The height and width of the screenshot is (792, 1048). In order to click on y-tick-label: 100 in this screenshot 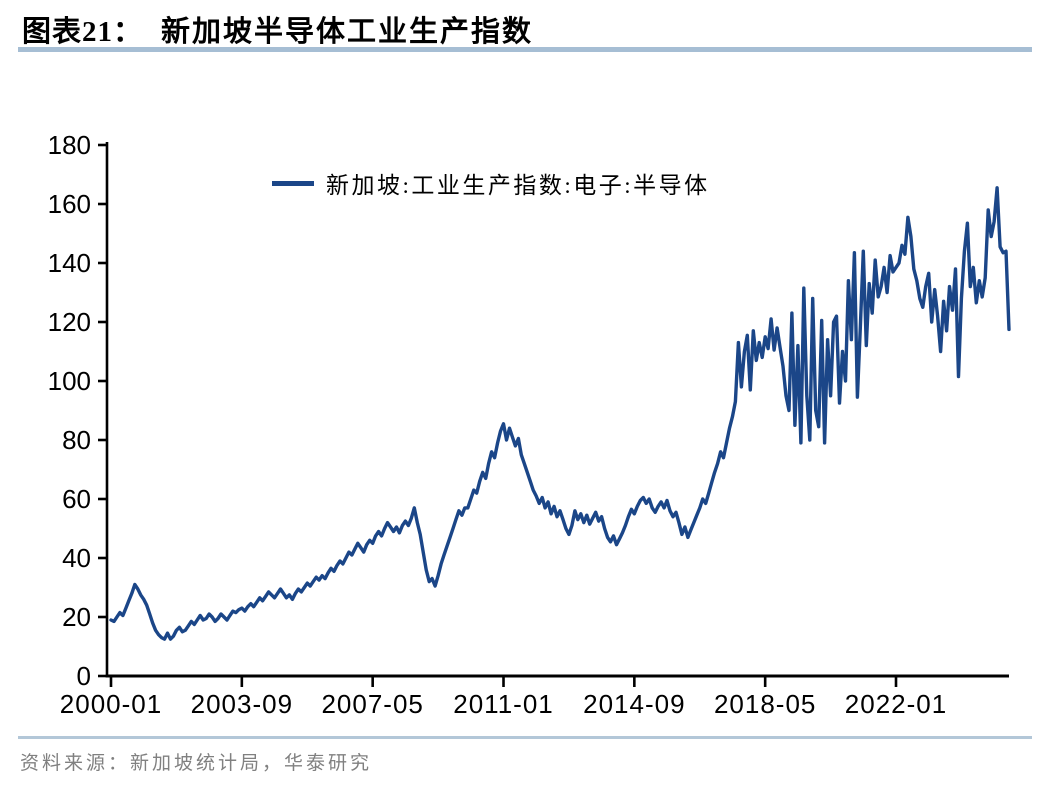, I will do `click(69, 381)`.